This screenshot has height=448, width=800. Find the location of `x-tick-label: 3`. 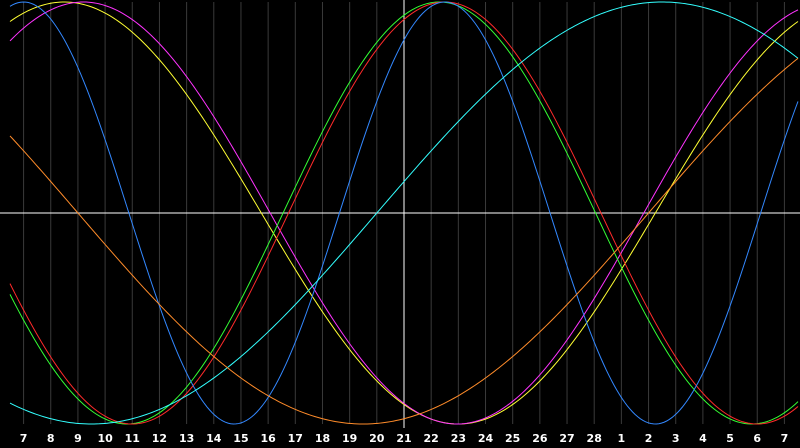

x-tick-label: 3 is located at coordinates (676, 438).